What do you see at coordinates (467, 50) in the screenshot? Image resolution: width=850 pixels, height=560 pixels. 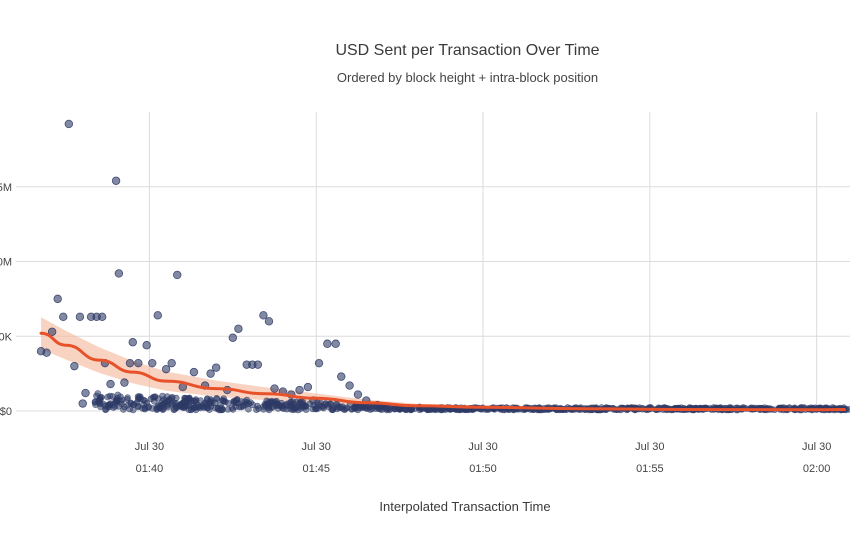 I see `chart-title: USD Sent per Transaction Over Time` at bounding box center [467, 50].